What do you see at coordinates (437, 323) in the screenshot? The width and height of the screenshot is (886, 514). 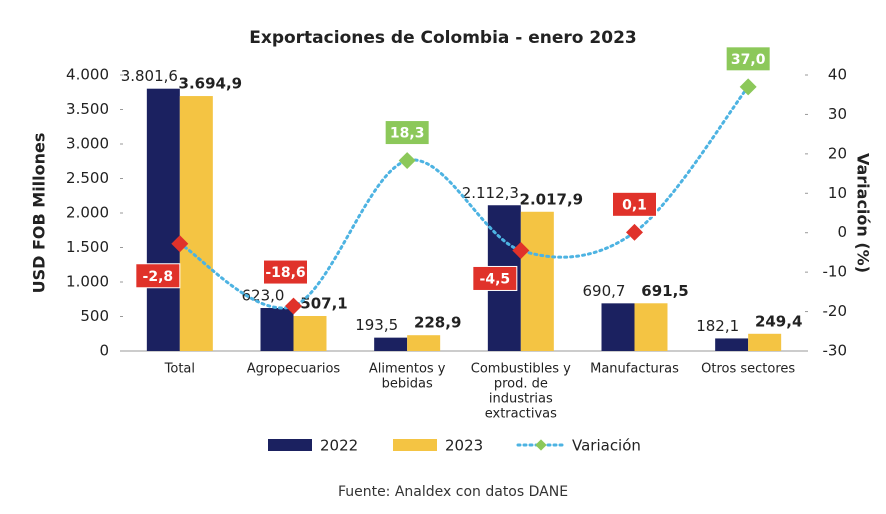 I see `bar-value-label: 228,9` at bounding box center [437, 323].